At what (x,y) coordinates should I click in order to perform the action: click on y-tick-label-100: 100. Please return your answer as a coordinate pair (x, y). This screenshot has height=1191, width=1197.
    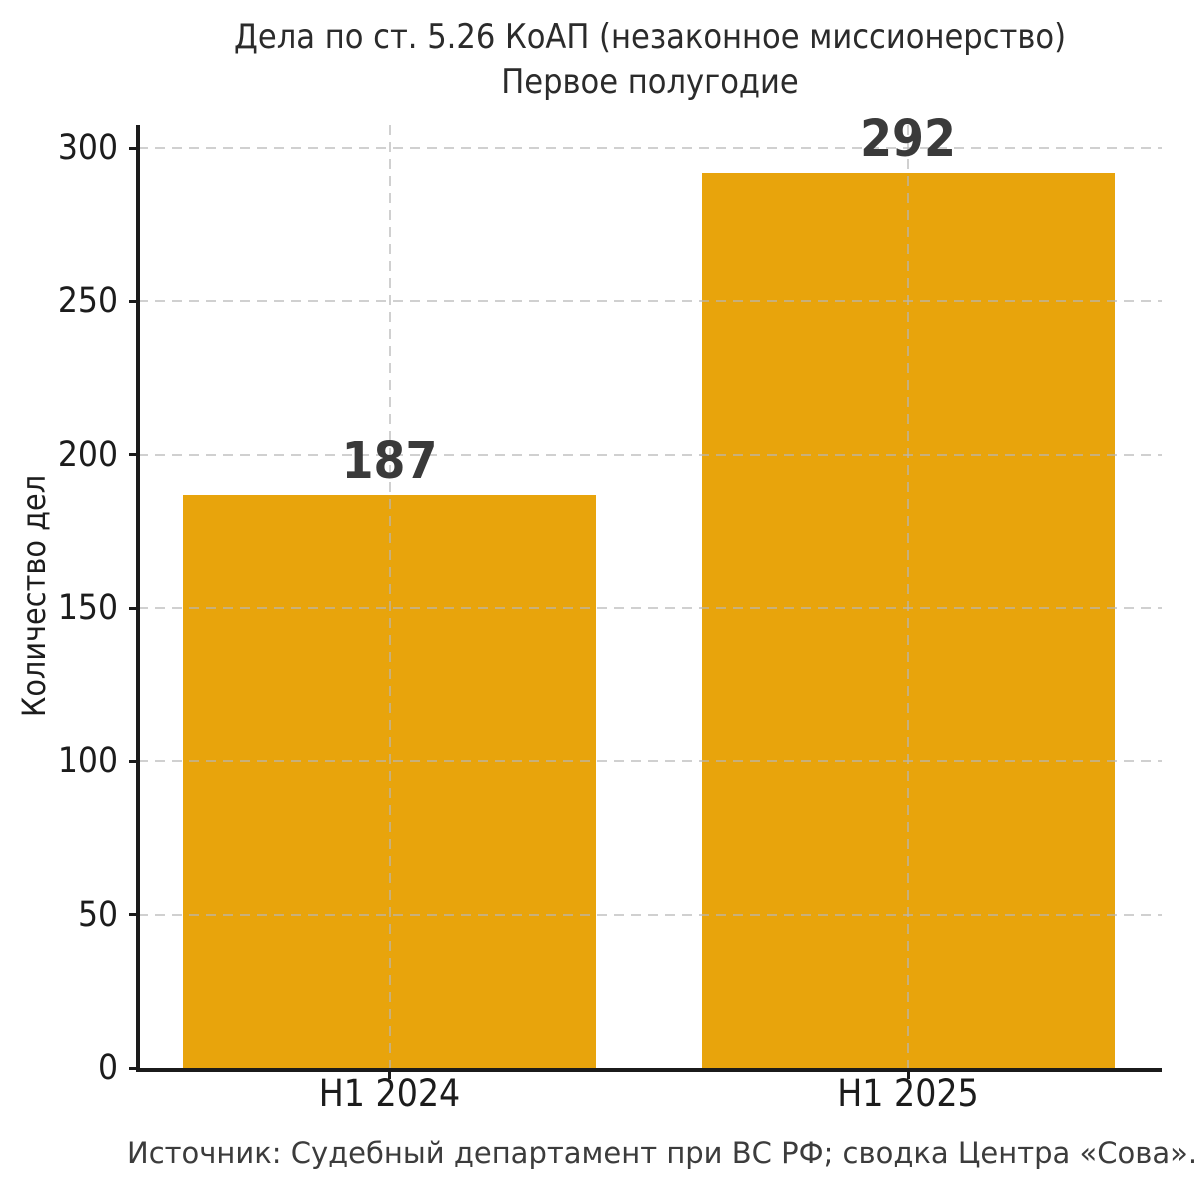
    Looking at the image, I should click on (87, 761).